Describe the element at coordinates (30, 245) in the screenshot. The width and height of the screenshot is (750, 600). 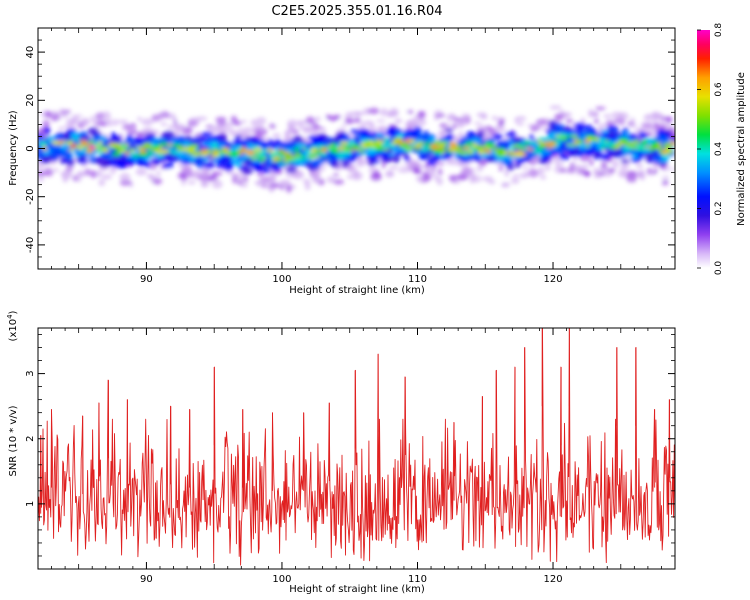
I see `spectrogram-y-tick-label: -40` at that location.